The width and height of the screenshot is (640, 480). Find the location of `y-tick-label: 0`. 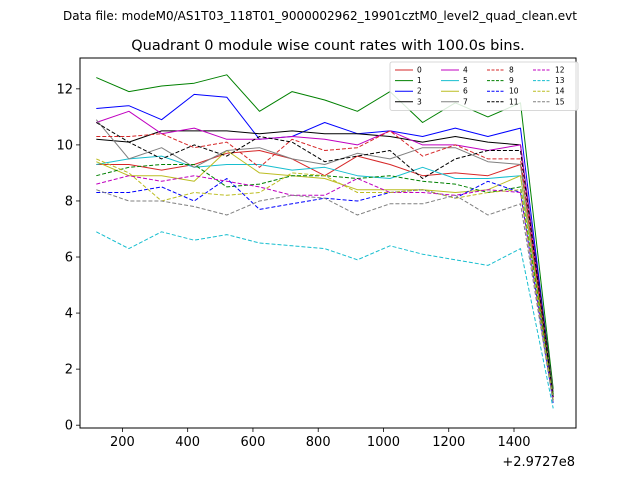

y-tick-label: 0 is located at coordinates (69, 426).